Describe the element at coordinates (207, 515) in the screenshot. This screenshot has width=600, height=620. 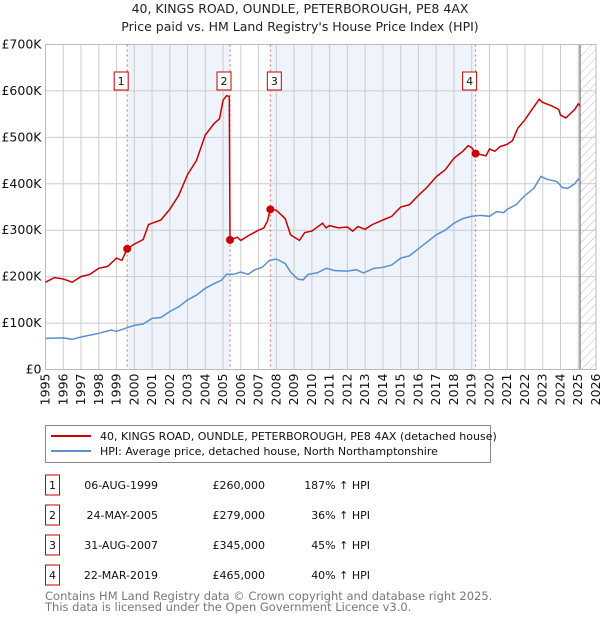
I see `table-row: 2 24-MAY-2005 £279,000 36% ↑ HPI` at that location.